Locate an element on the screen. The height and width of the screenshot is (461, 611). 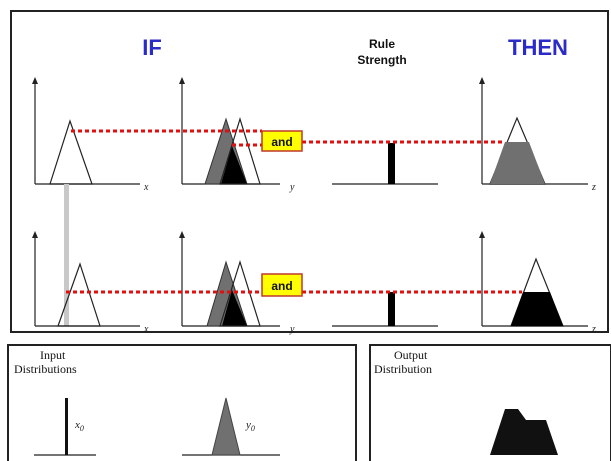
row2-output-plot is located at coordinates (533, 279).